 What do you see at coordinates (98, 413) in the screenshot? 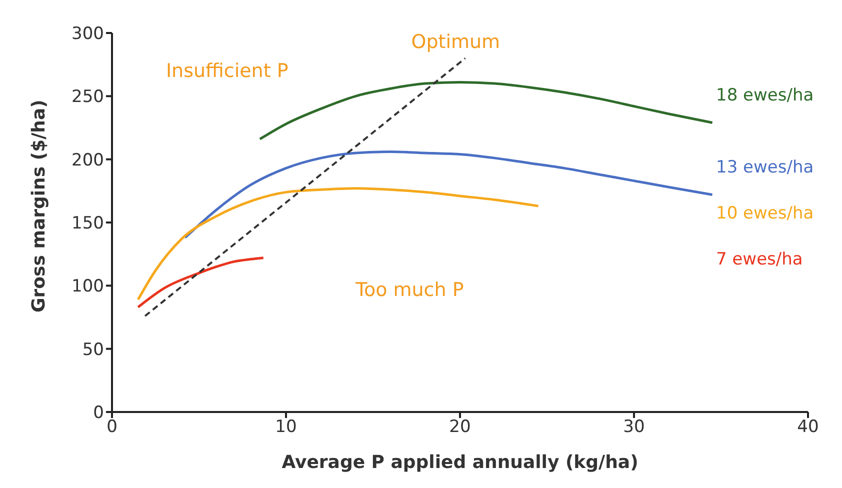
I see `y-tick-label: 0` at bounding box center [98, 413].